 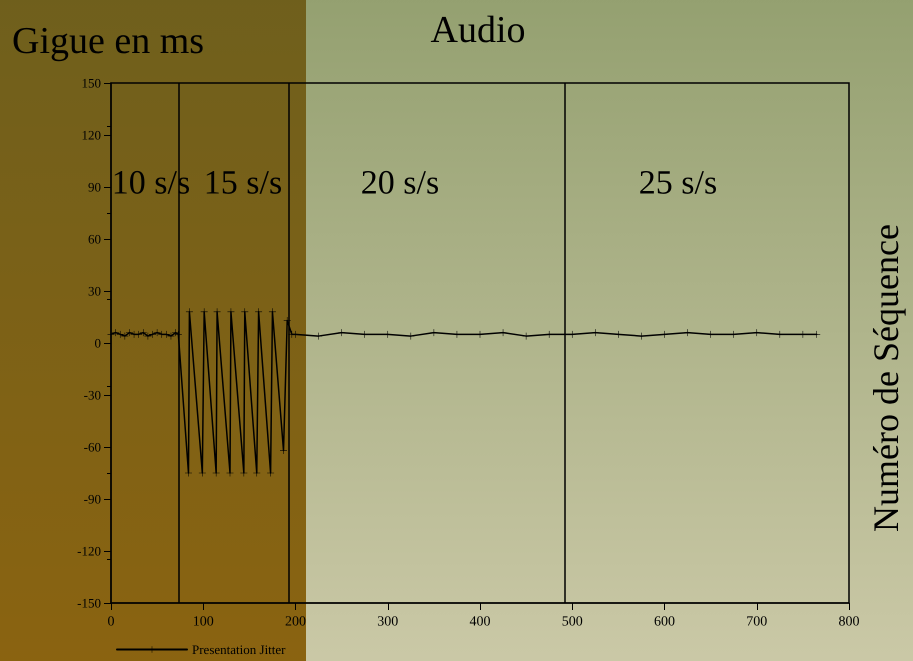 I want to click on y-axis-title: Gigue en ms, so click(x=108, y=41).